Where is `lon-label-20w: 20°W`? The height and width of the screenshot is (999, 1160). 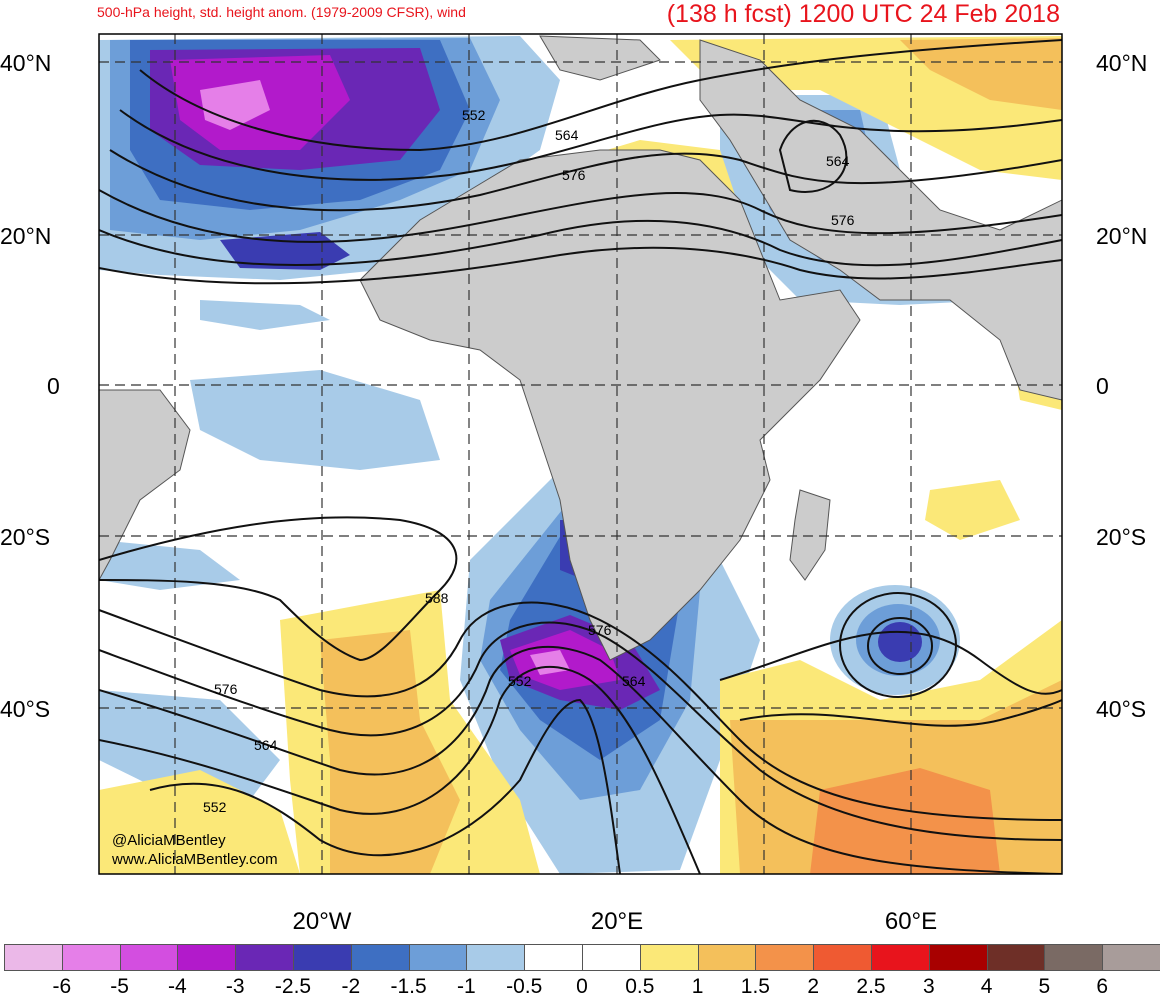
lon-label-20w: 20°W is located at coordinates (322, 921).